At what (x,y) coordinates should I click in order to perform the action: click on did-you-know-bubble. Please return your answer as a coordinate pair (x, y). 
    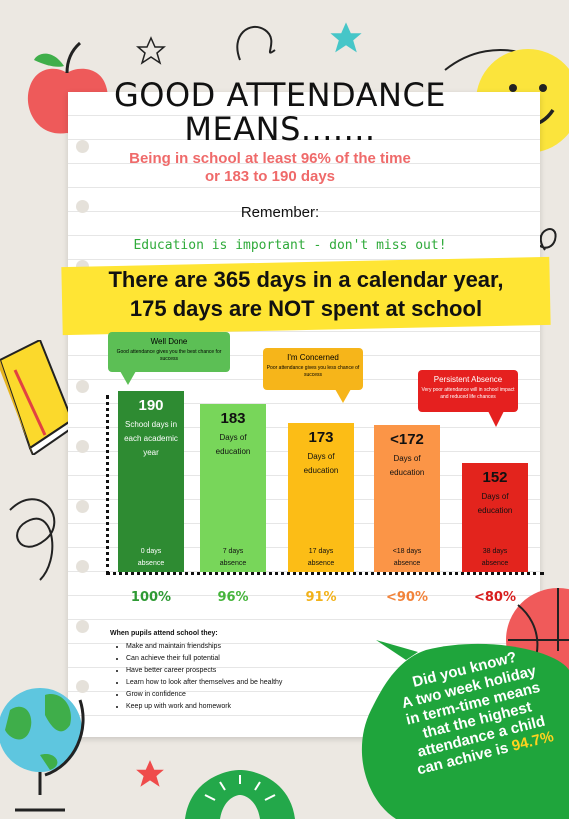
    Looking at the image, I should click on (465, 729).